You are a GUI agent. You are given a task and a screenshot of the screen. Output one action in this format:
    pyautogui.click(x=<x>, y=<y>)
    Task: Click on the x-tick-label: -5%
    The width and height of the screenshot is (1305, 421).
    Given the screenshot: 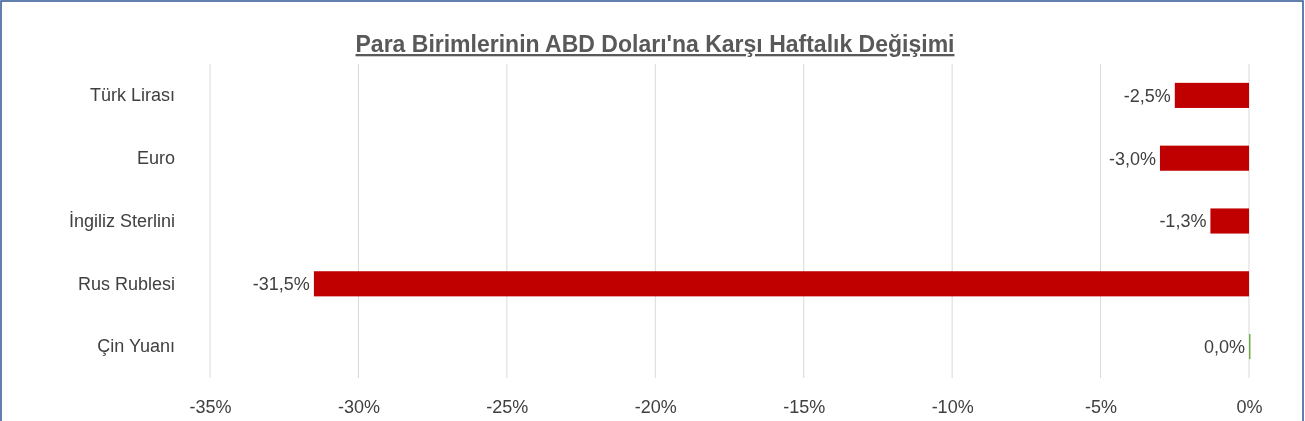 What is the action you would take?
    pyautogui.click(x=1101, y=406)
    